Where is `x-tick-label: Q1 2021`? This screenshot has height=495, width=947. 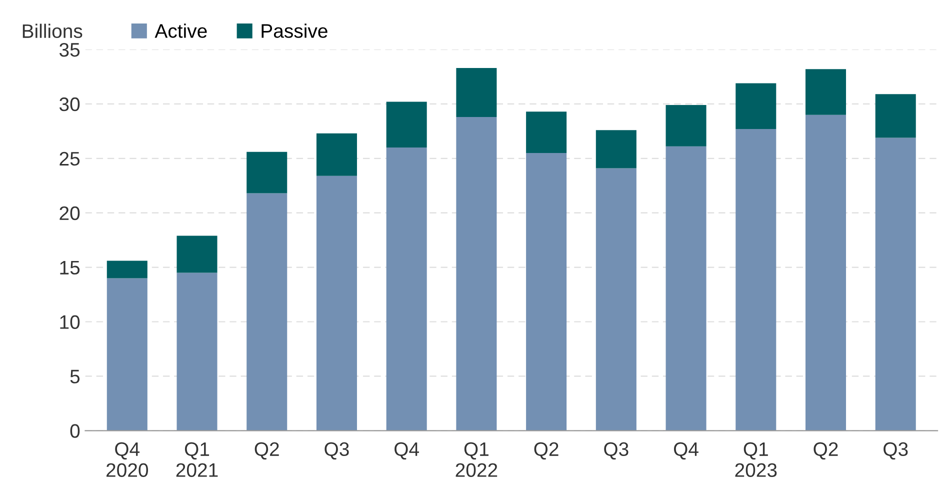
x-tick-label: Q1 2021 is located at coordinates (197, 459).